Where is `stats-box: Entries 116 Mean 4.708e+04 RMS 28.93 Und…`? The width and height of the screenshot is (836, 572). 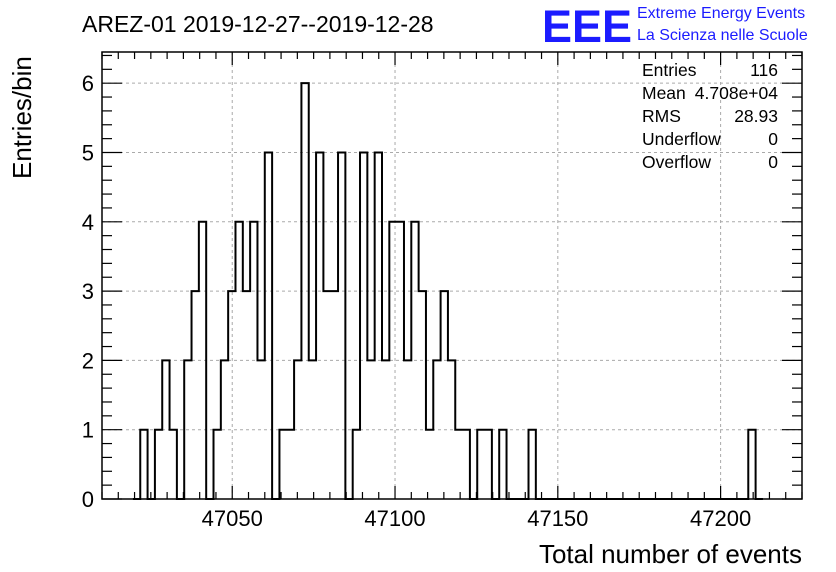
stats-box: Entries 116 Mean 4.708e+04 RMS 28.93 Und… is located at coordinates (710, 116).